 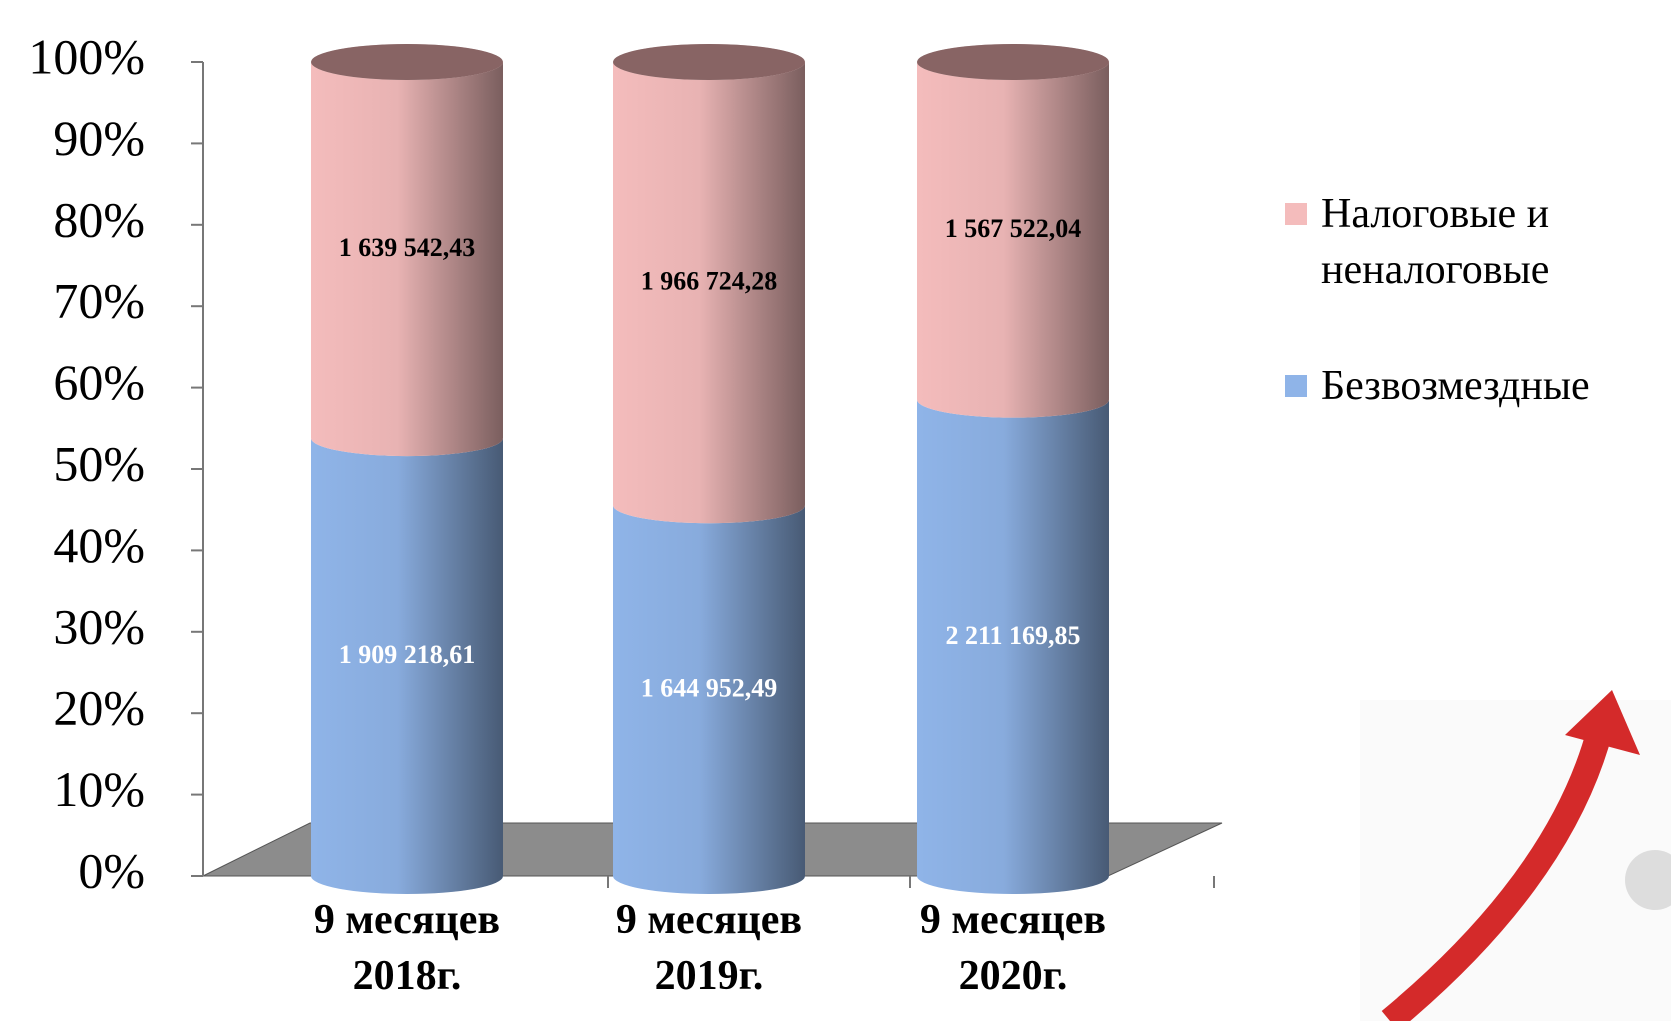 What do you see at coordinates (1012, 635) in the screenshot?
I see `value-label: 2 211 169,85` at bounding box center [1012, 635].